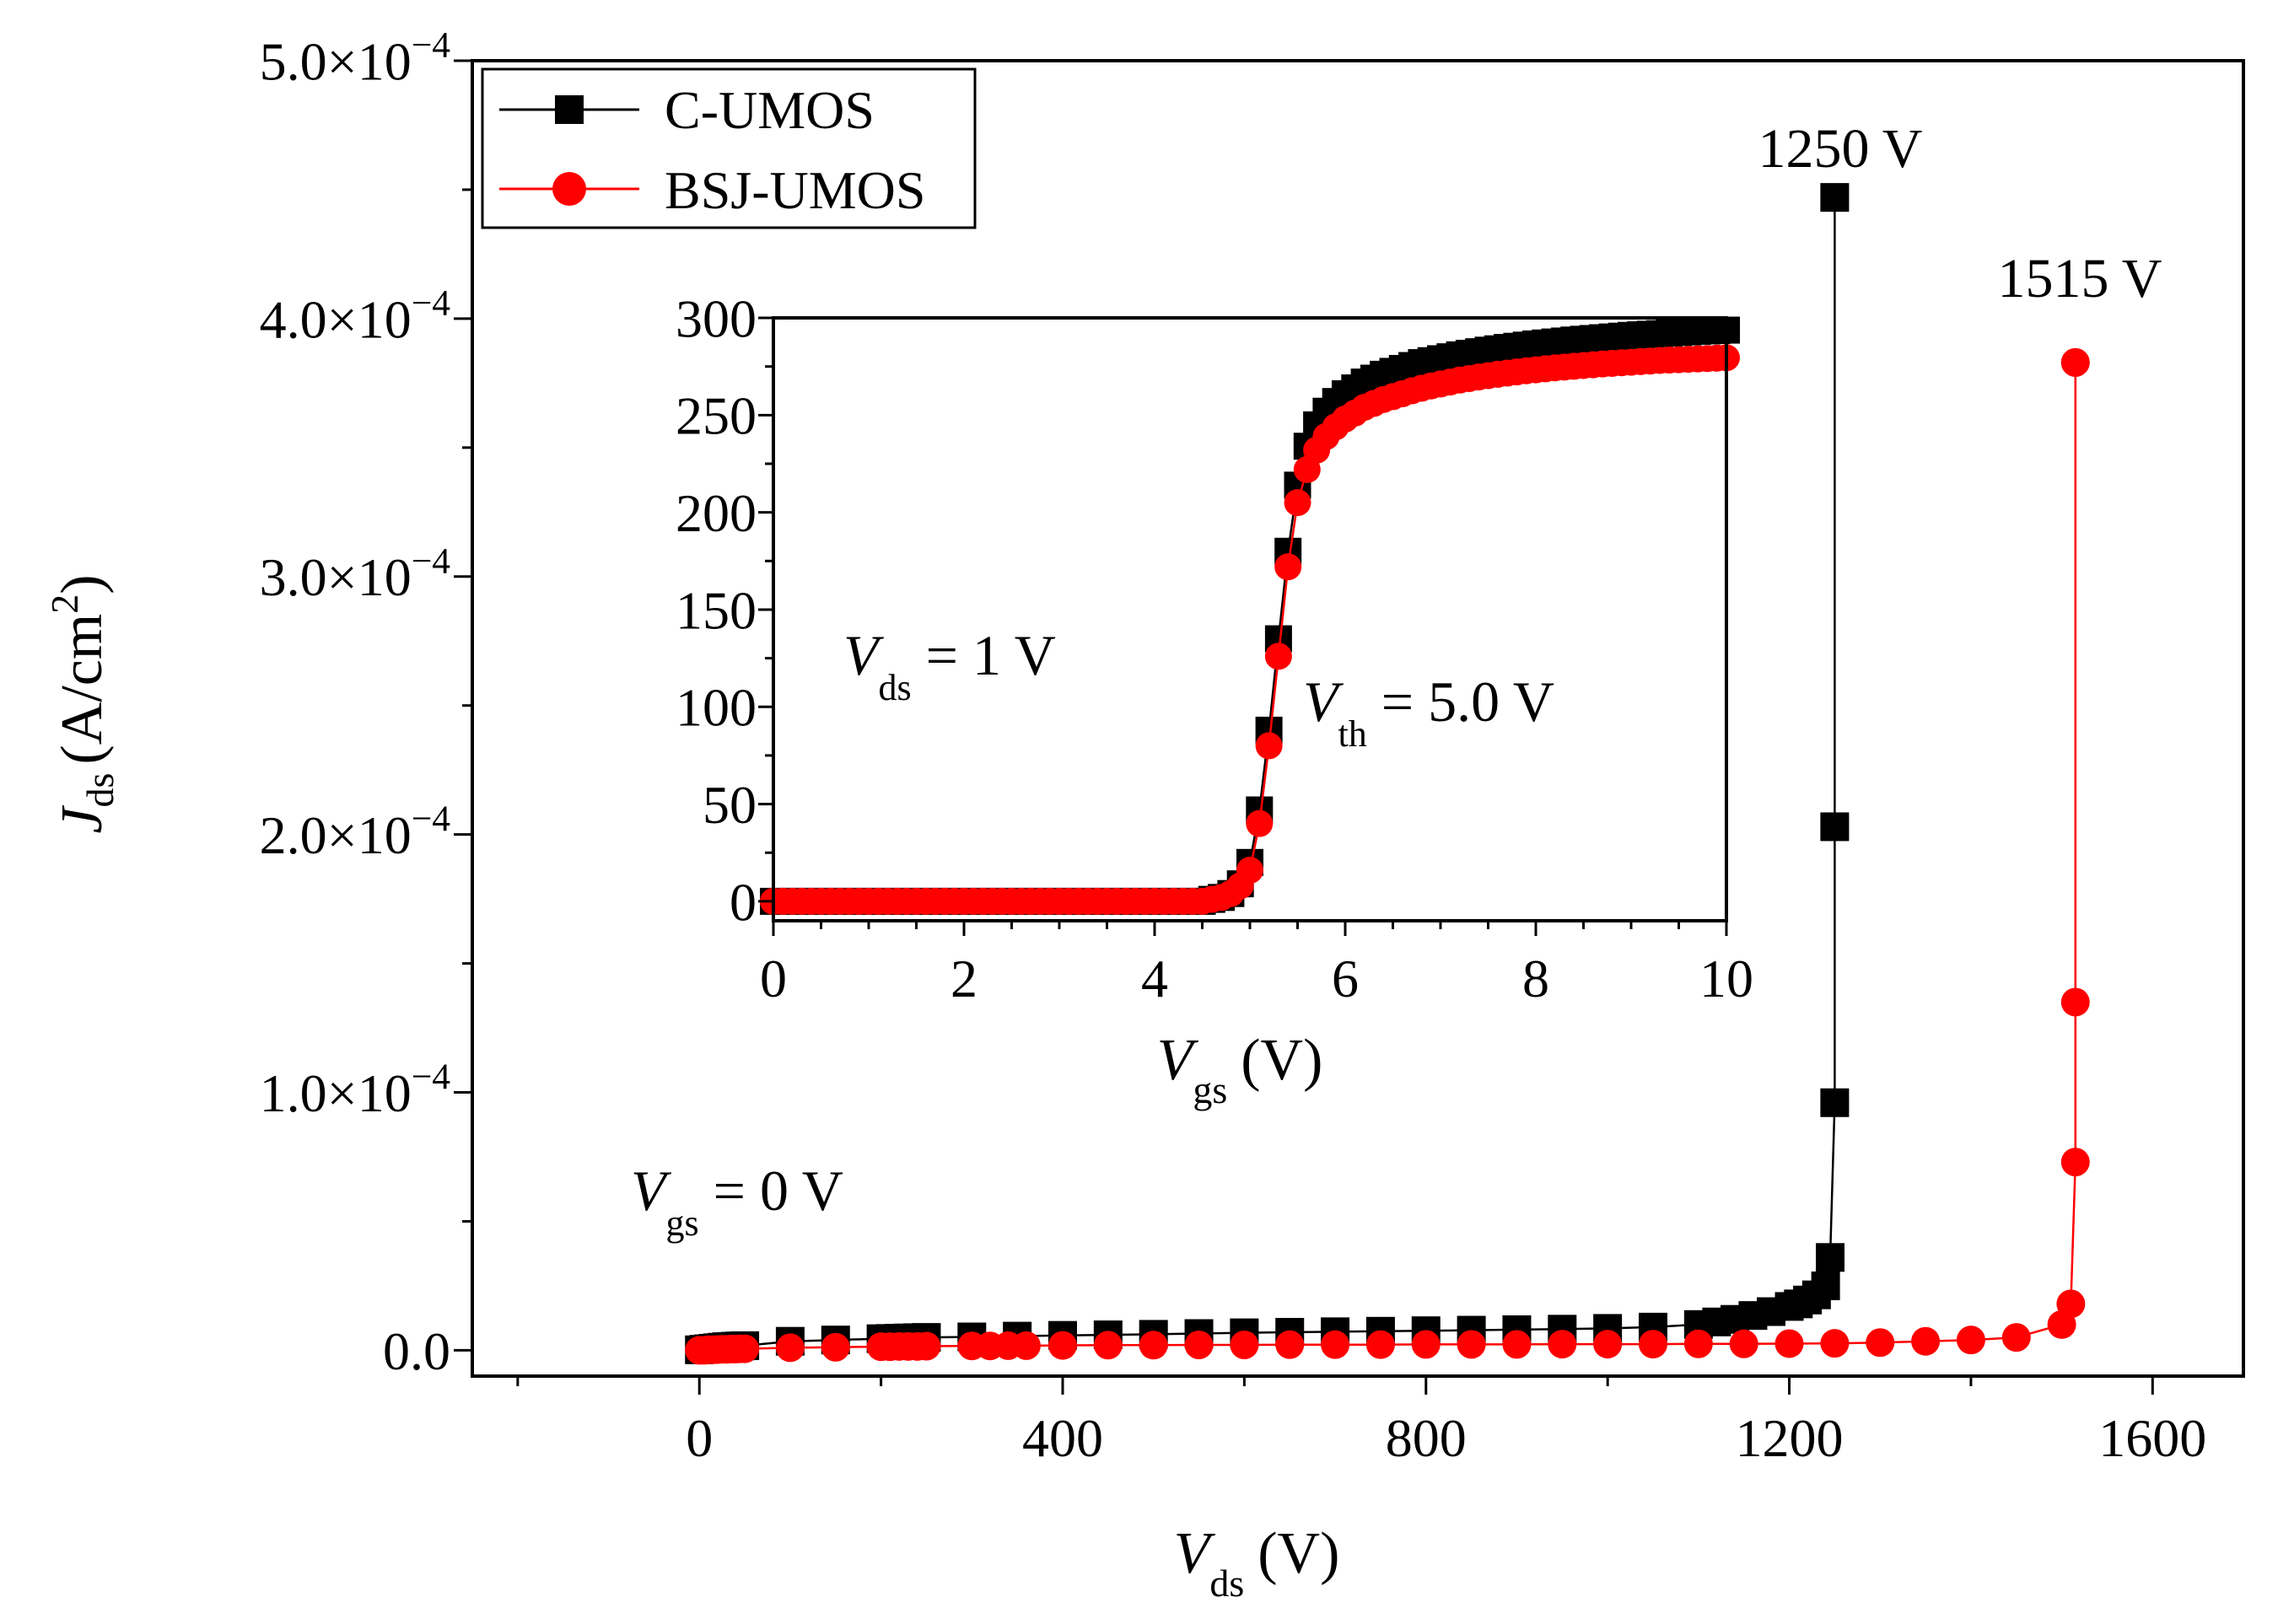  Describe the element at coordinates (2152, 1438) in the screenshot. I see `main-x-tick-label: 1600` at that location.